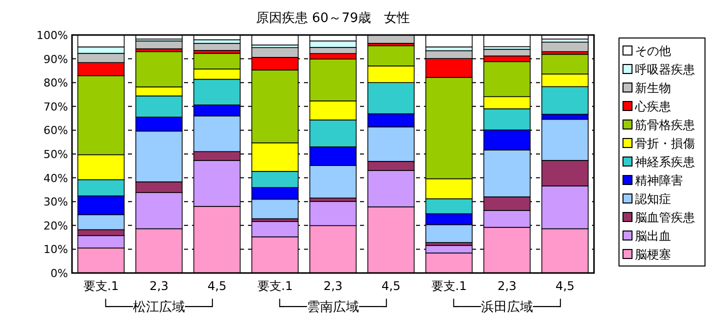 This screenshot has height=322, width=711. I want to click on y-tick-label: 60%, so click(56, 131).